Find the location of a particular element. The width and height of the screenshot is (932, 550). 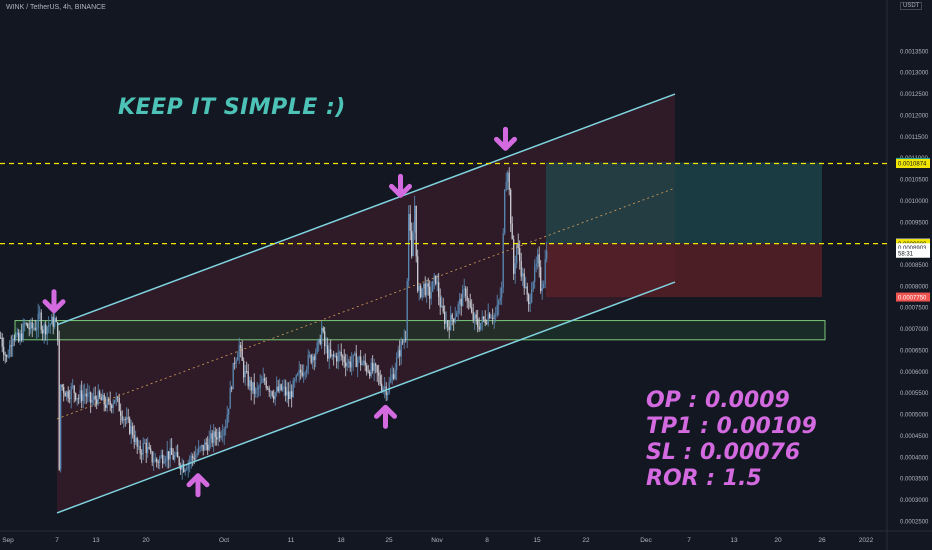

price-tick-label: 0.0009500 is located at coordinates (914, 223).